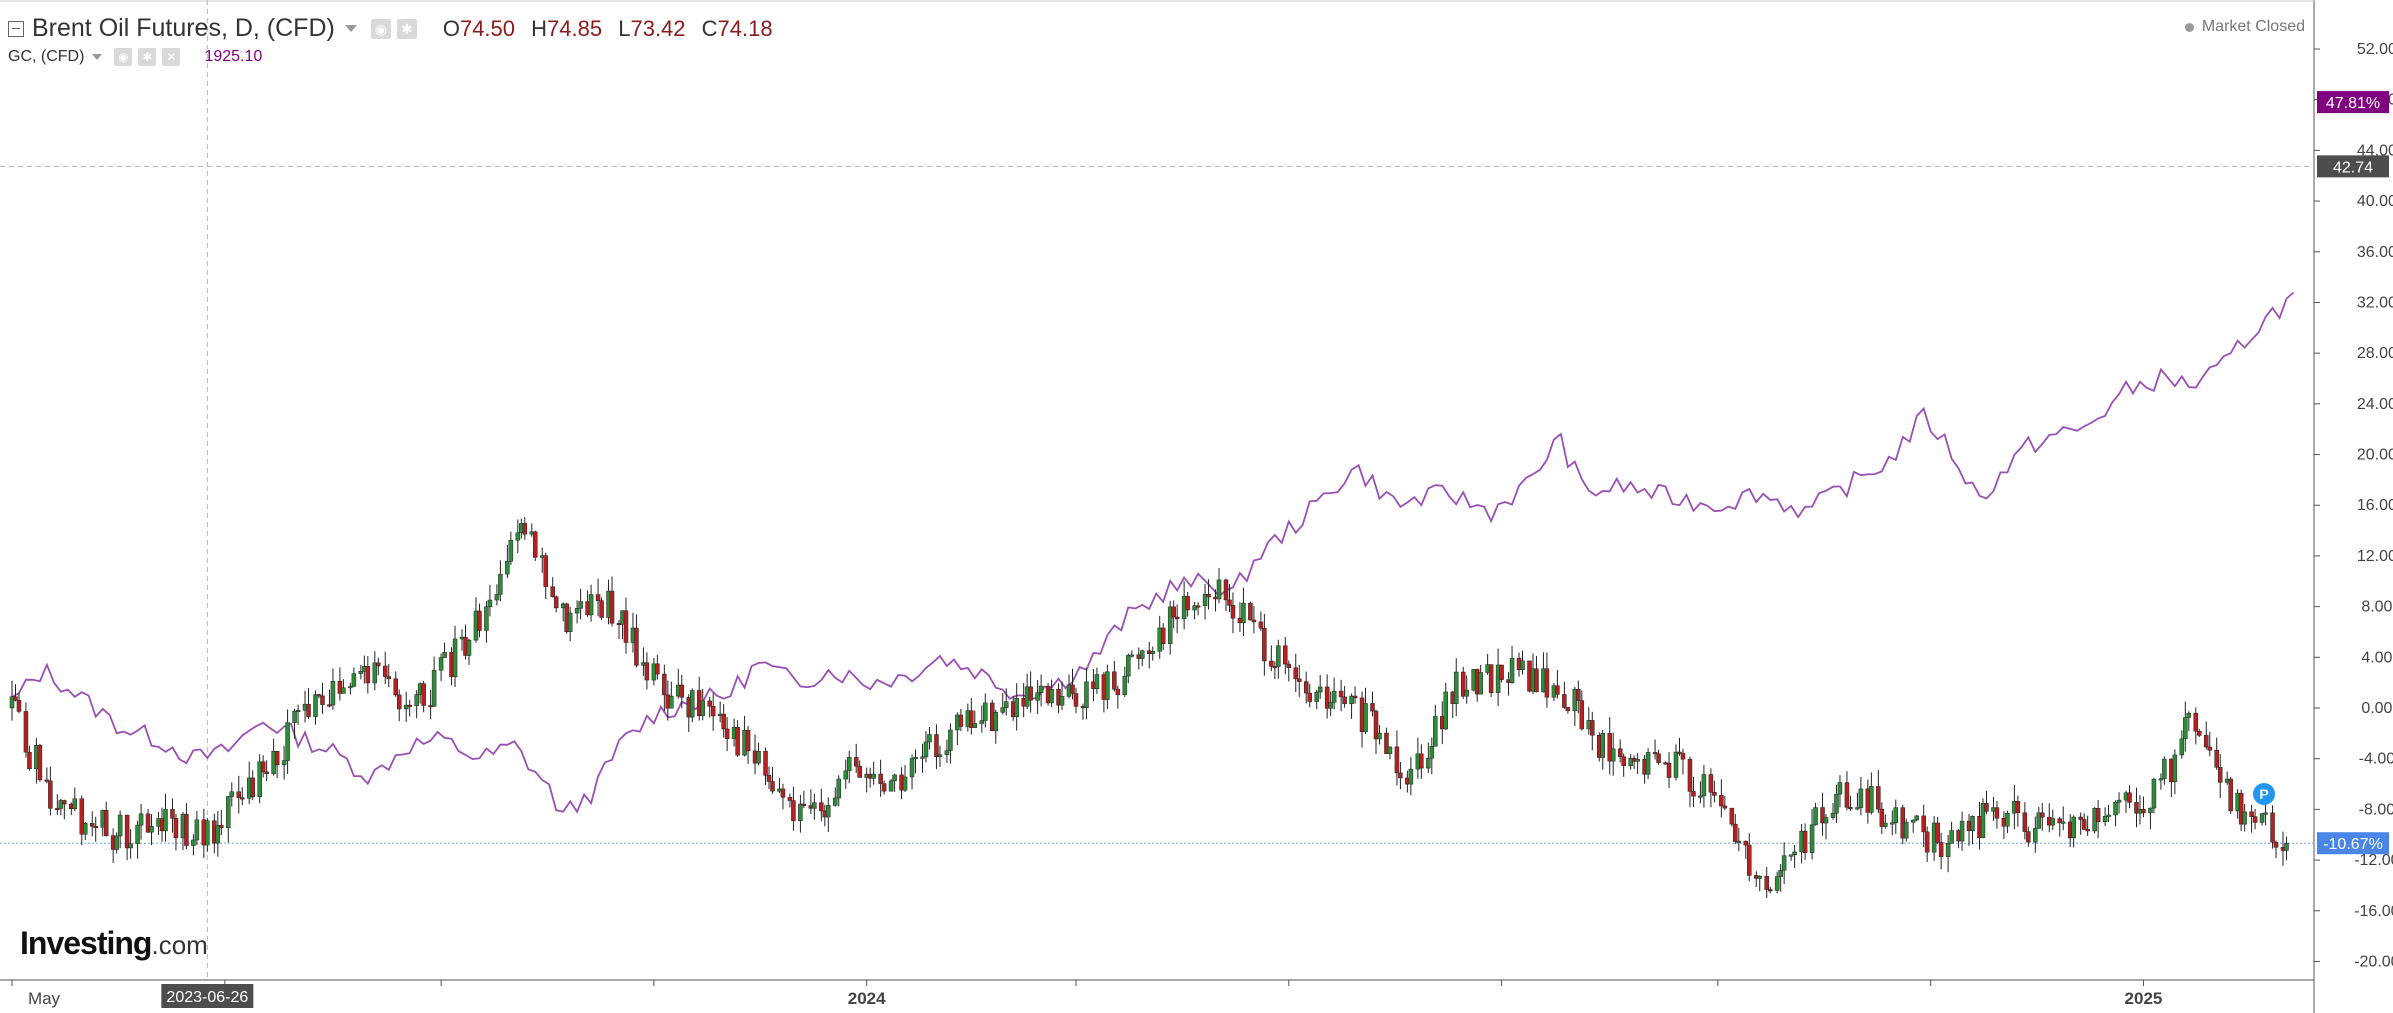  Describe the element at coordinates (46, 56) in the screenshot. I see `compare-symbol-title: GC, (CFD)` at that location.